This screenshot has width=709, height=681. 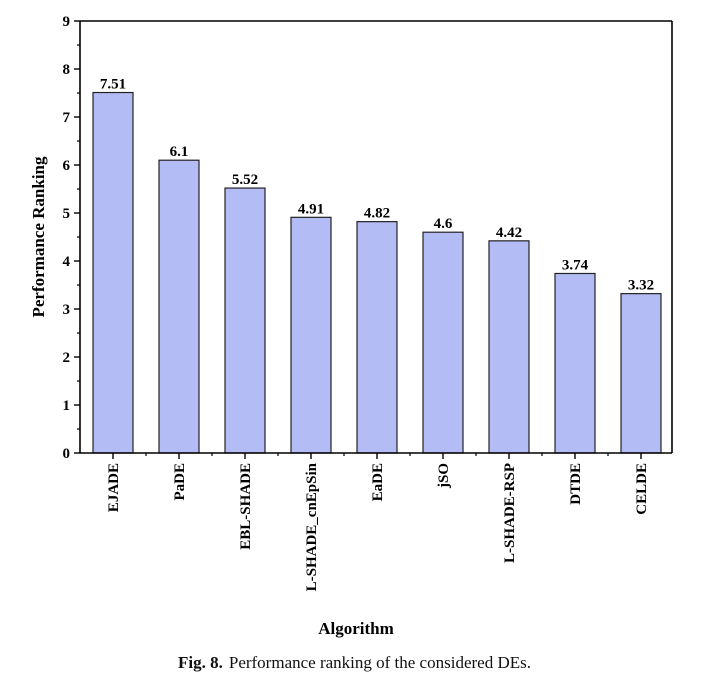 I want to click on y-axis-title: Performance Ranking, so click(x=38, y=237).